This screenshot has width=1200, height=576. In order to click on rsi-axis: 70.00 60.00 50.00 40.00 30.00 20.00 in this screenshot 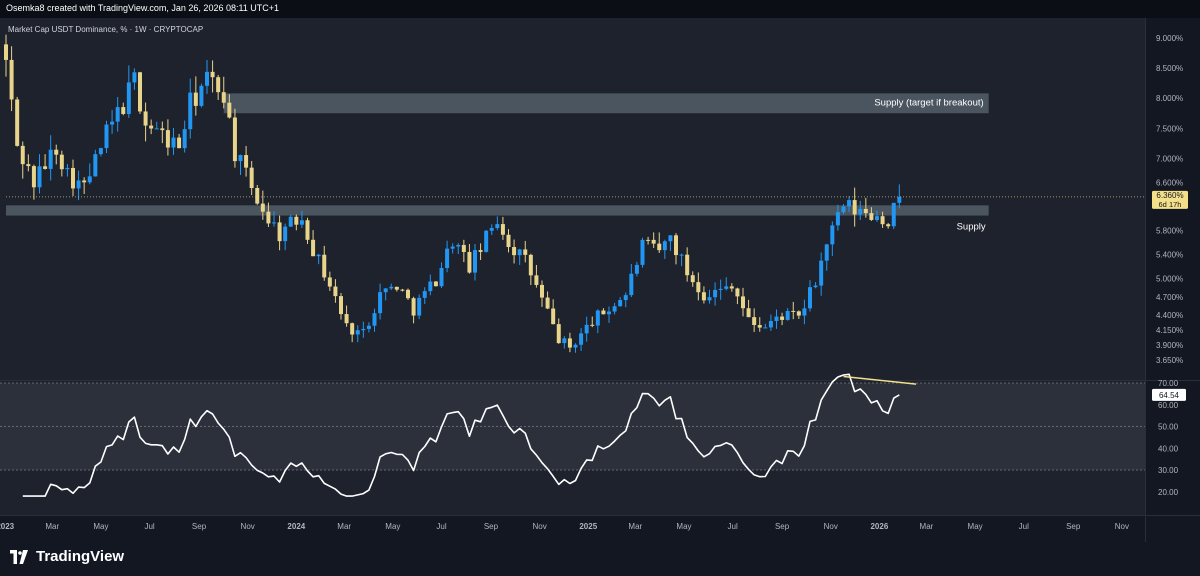, I will do `click(1168, 438)`.